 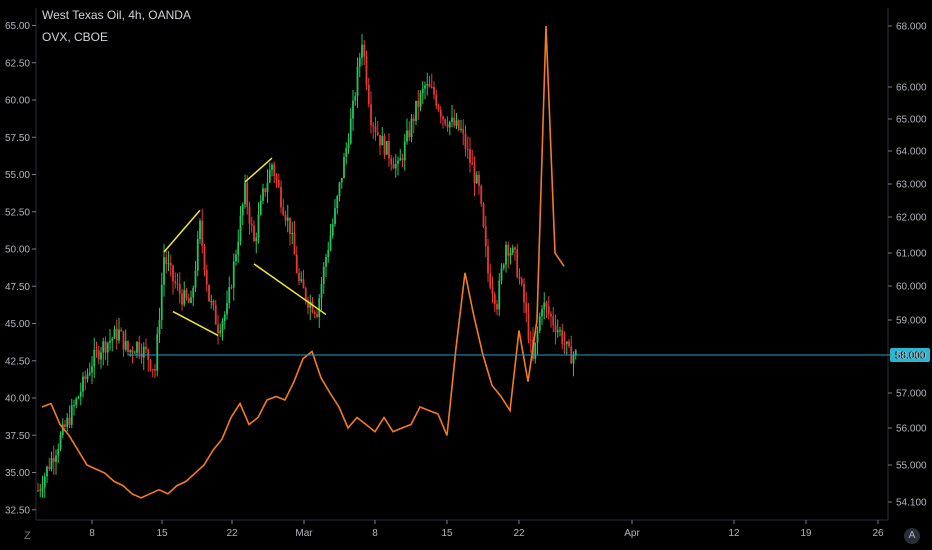 I want to click on support-line: 58.000, so click(x=529, y=355).